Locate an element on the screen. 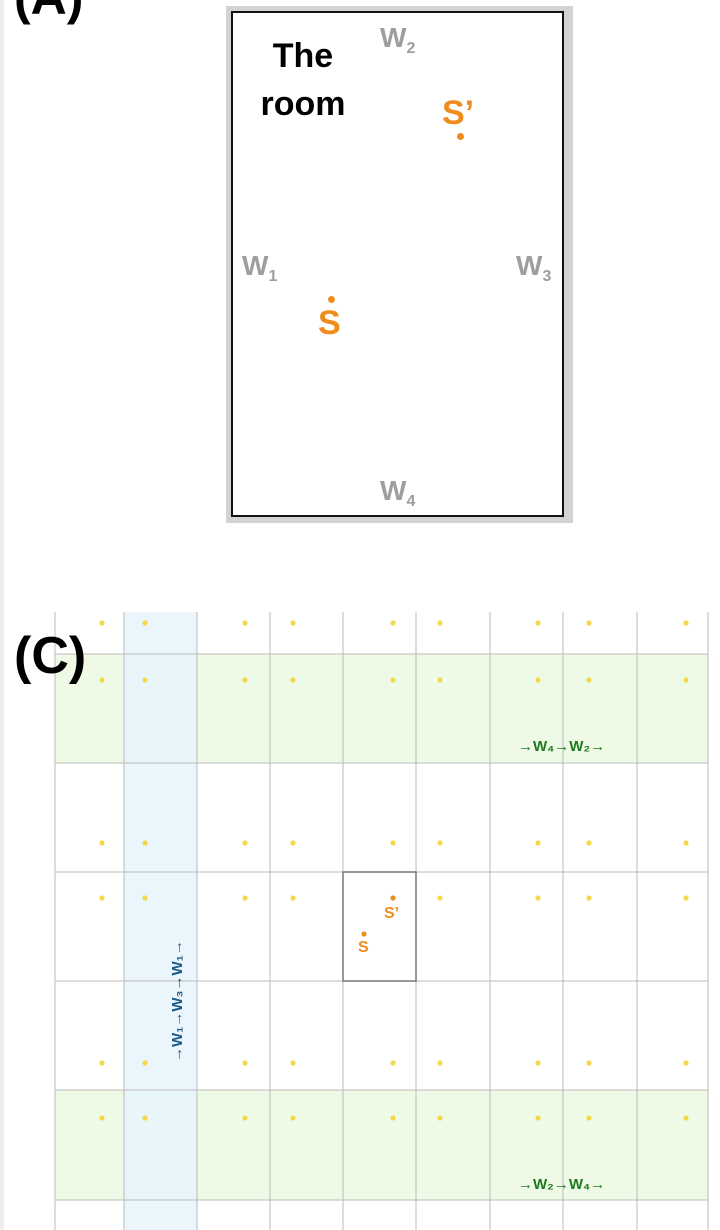 This screenshot has width=720, height=1230. source-prime-dot is located at coordinates (460, 136).